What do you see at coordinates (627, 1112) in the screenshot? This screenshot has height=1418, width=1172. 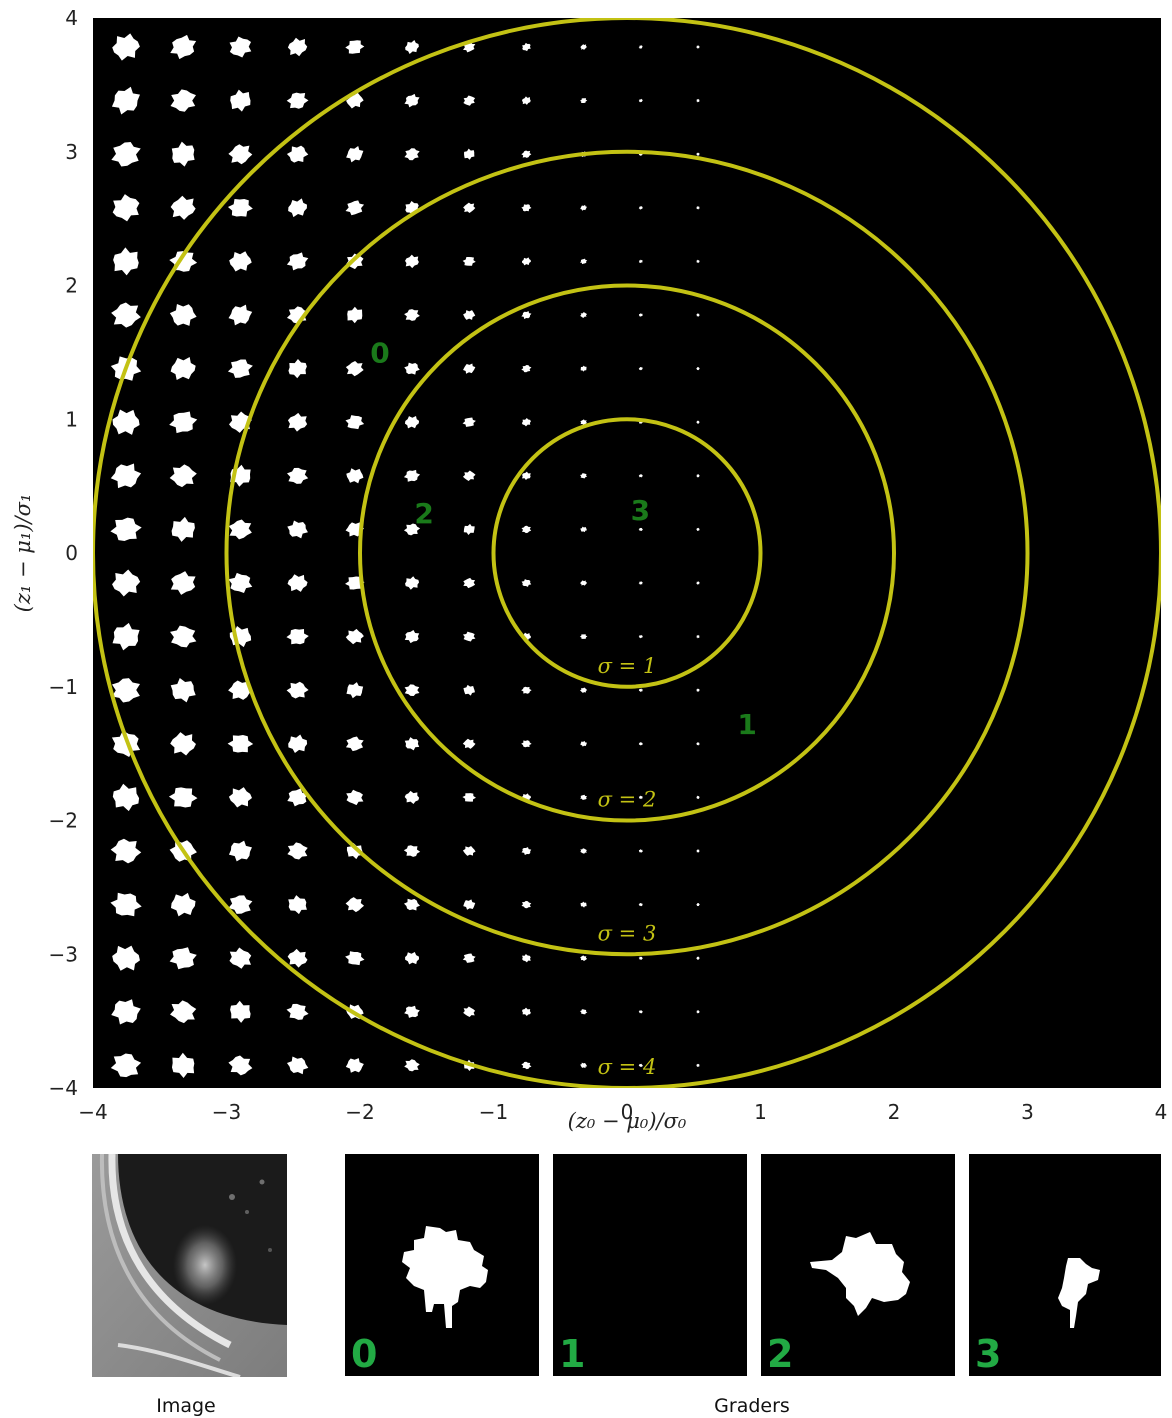 I see `x-tick-label: 0` at bounding box center [627, 1112].